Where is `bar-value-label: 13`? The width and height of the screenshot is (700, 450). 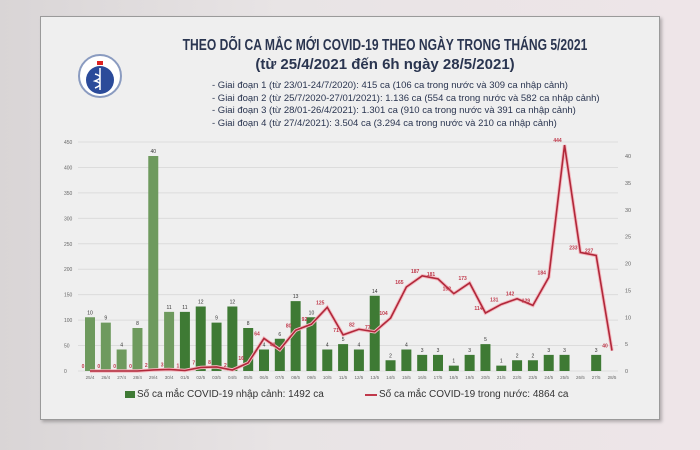 bar-value-label: 13 is located at coordinates (296, 297).